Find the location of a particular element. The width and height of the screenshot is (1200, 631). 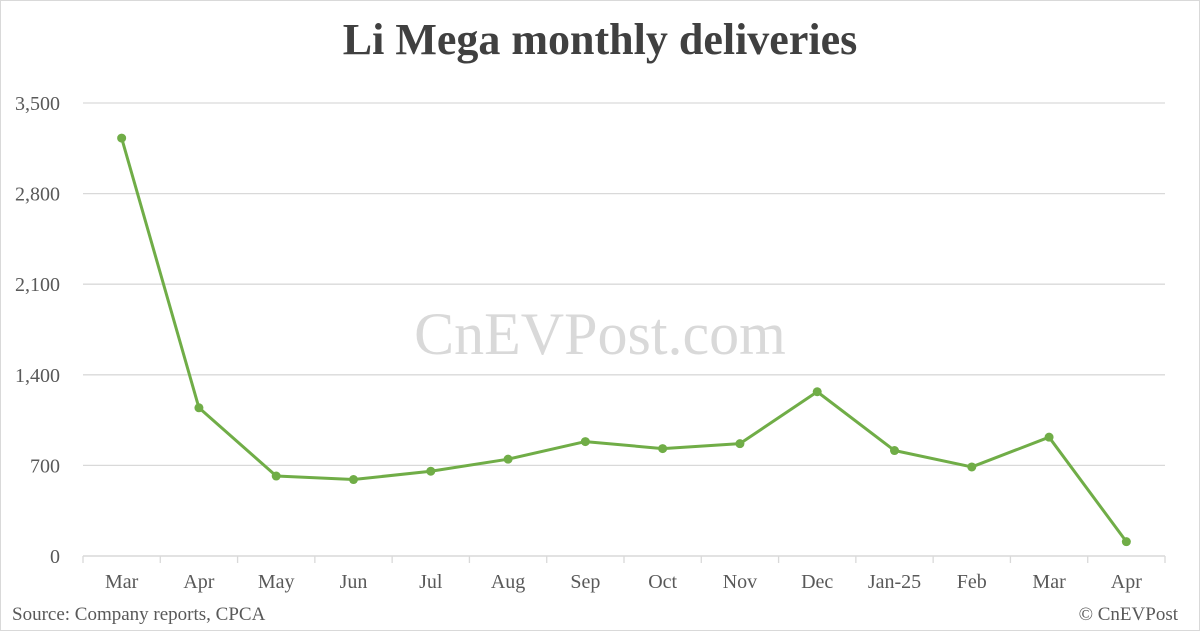

y-tick-label: 2,800 is located at coordinates (37, 195).